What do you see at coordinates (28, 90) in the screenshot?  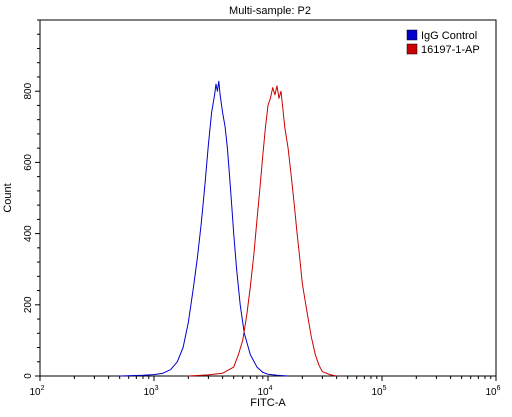 I see `y-tick-label: 800` at bounding box center [28, 90].